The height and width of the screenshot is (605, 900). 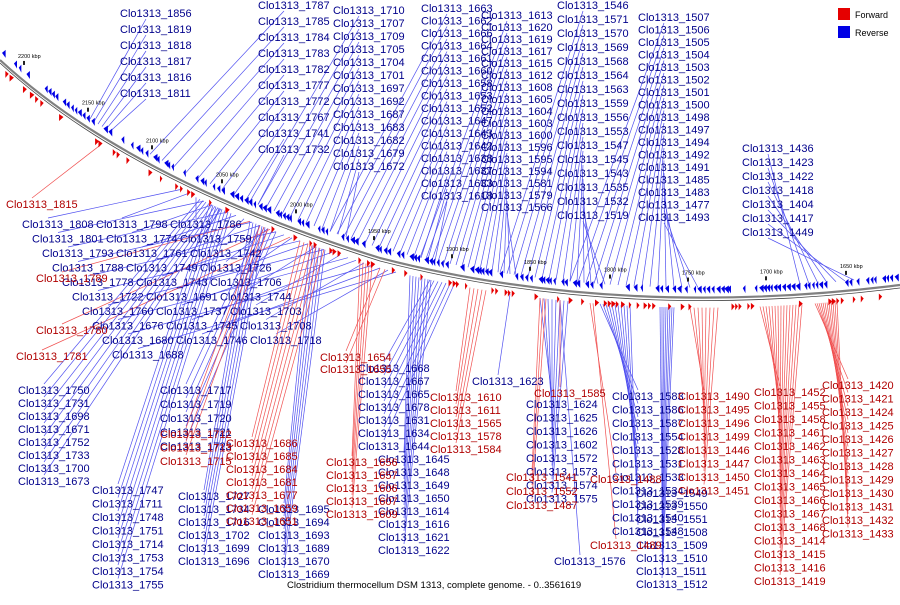 What do you see at coordinates (851, 267) in the screenshot?
I see `scale-tick-label: 1650 kbp` at bounding box center [851, 267].